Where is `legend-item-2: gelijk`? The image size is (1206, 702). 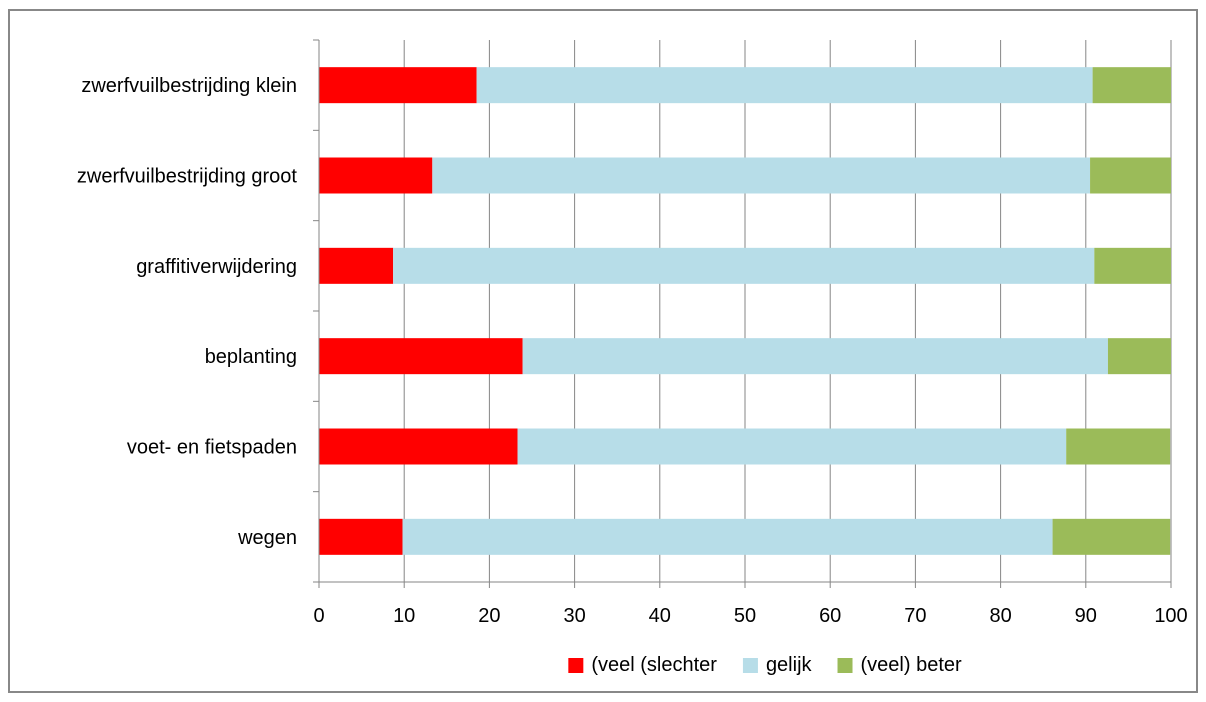 legend-item-2: gelijk is located at coordinates (777, 665).